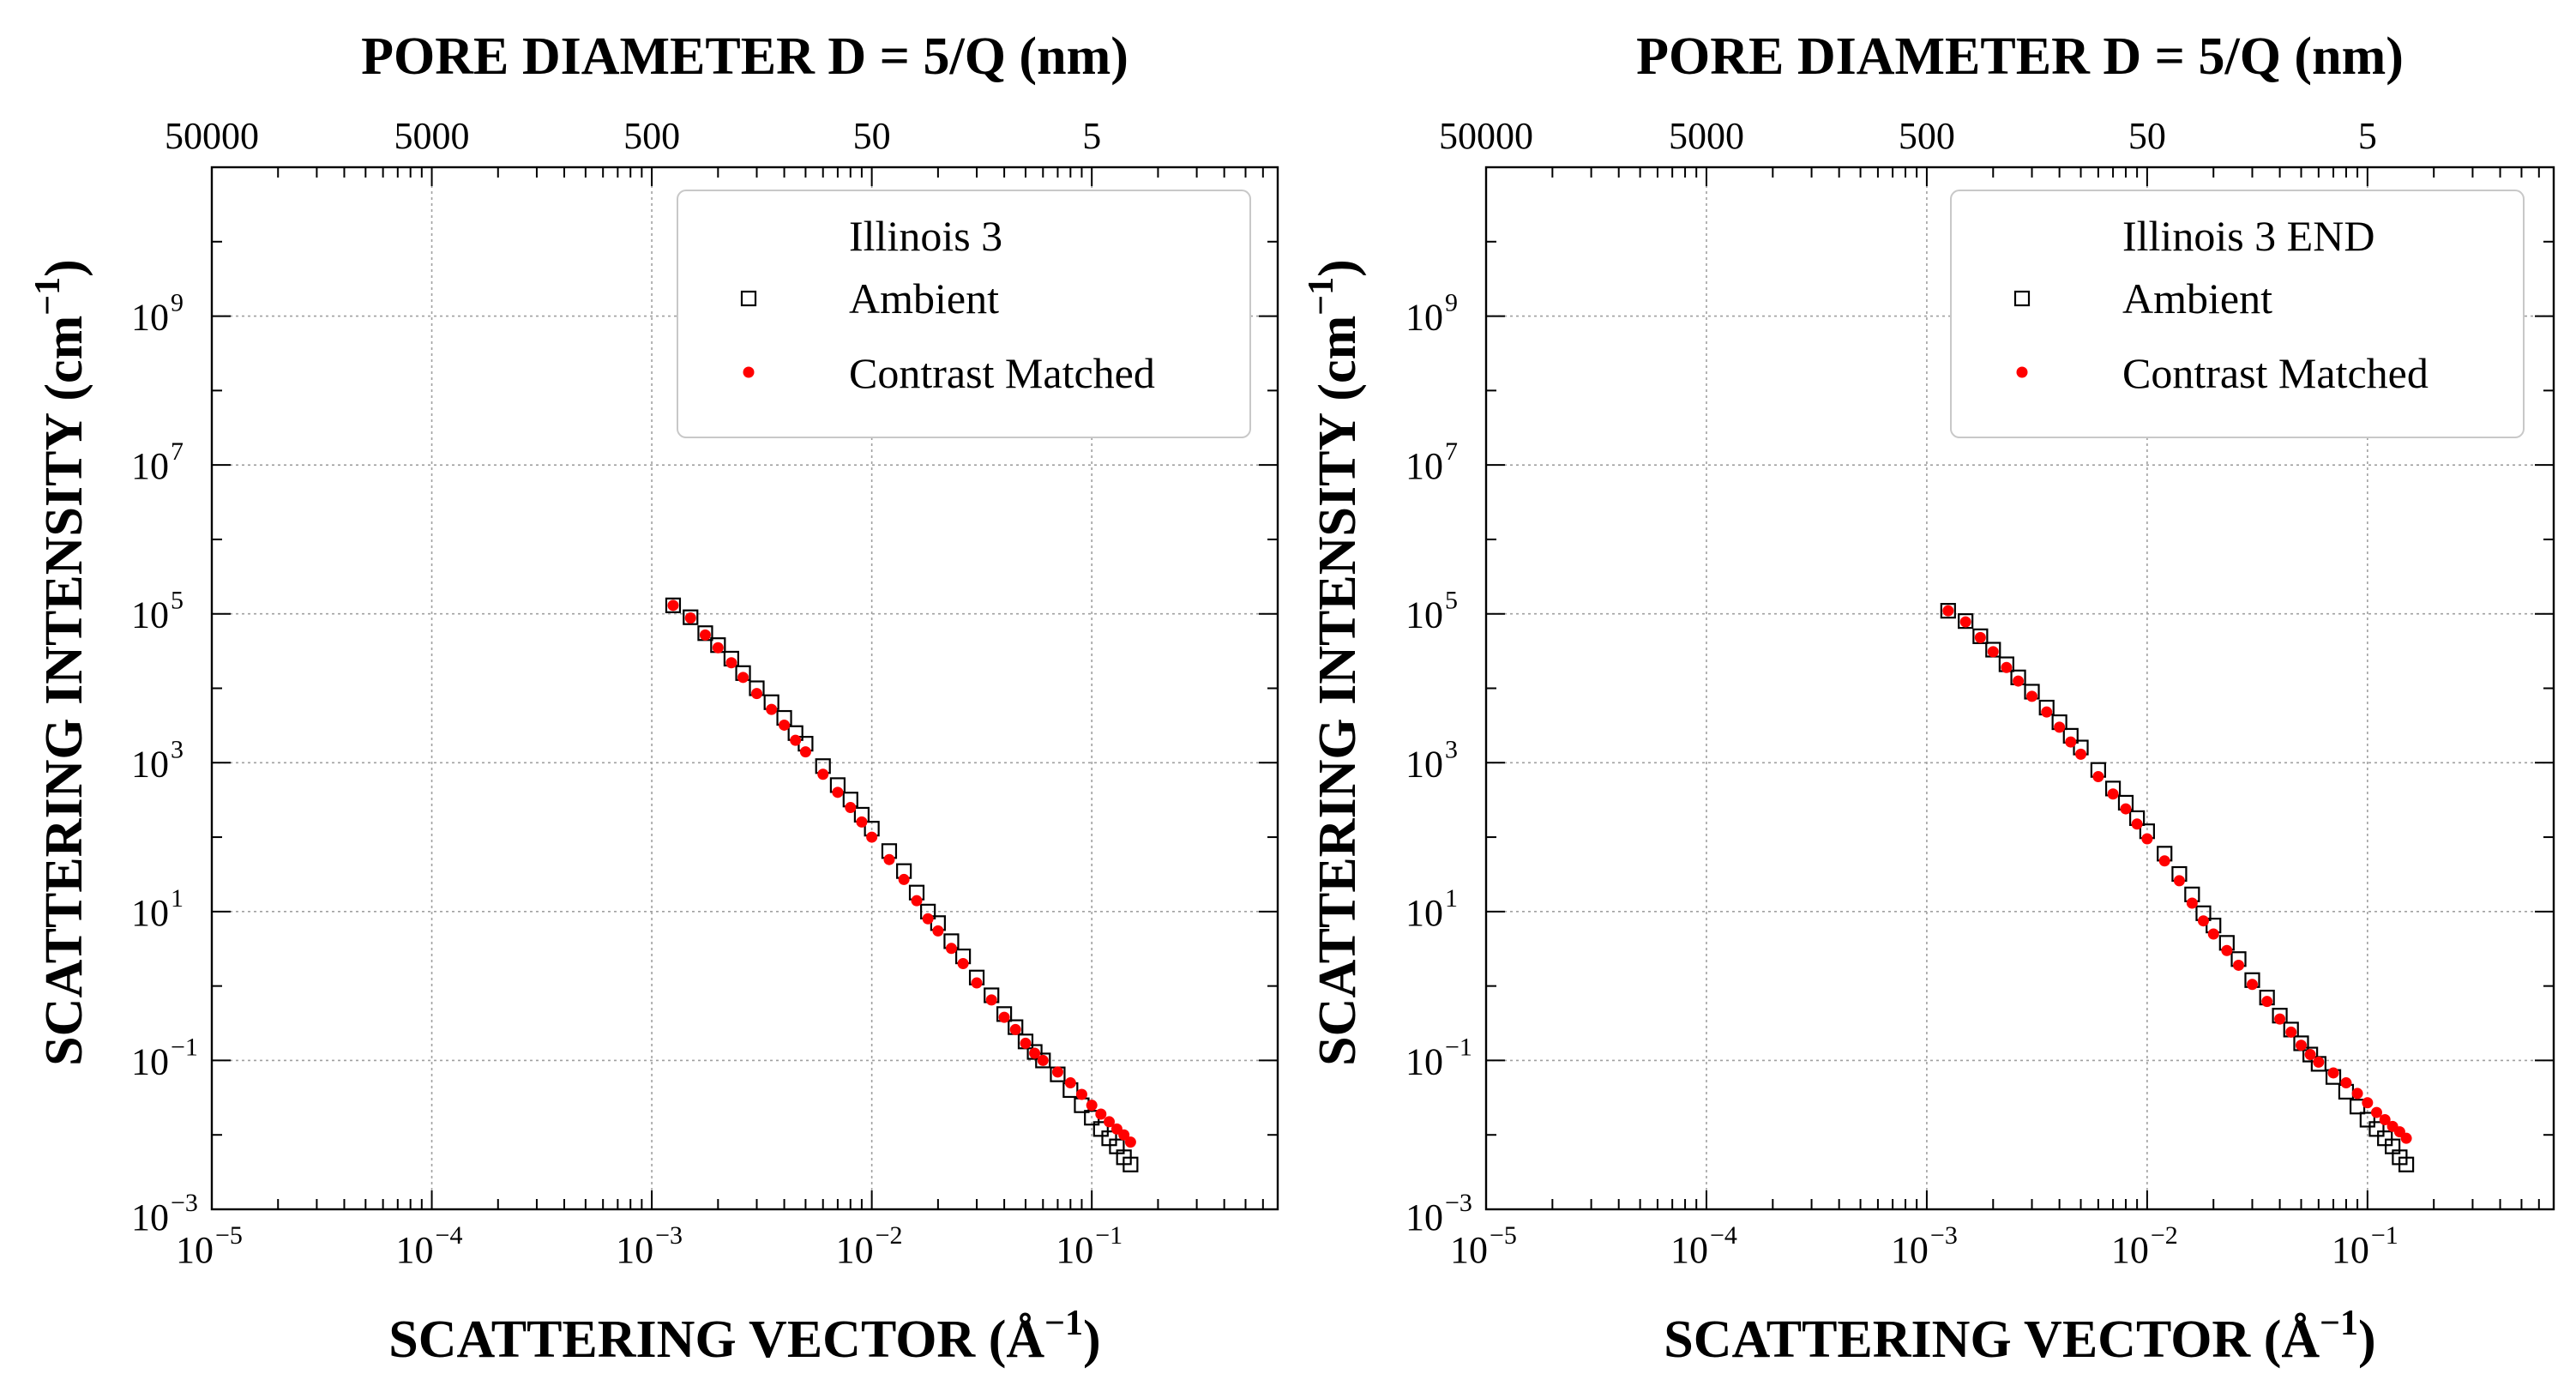 This screenshot has height=1398, width=2576. I want to click on legend: Illinois 3 END Ambient Contrast Matched, so click(2237, 314).